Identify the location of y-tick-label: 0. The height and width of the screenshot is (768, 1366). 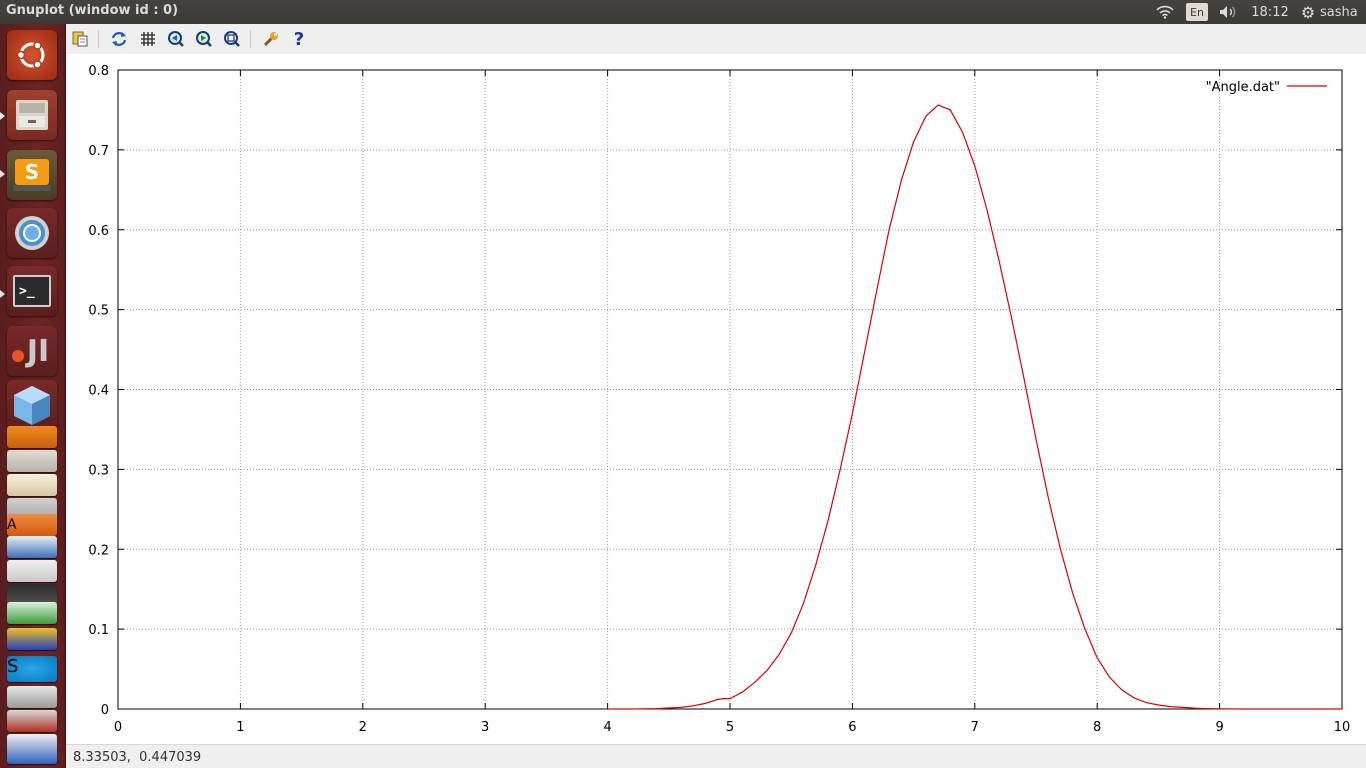
(105, 710).